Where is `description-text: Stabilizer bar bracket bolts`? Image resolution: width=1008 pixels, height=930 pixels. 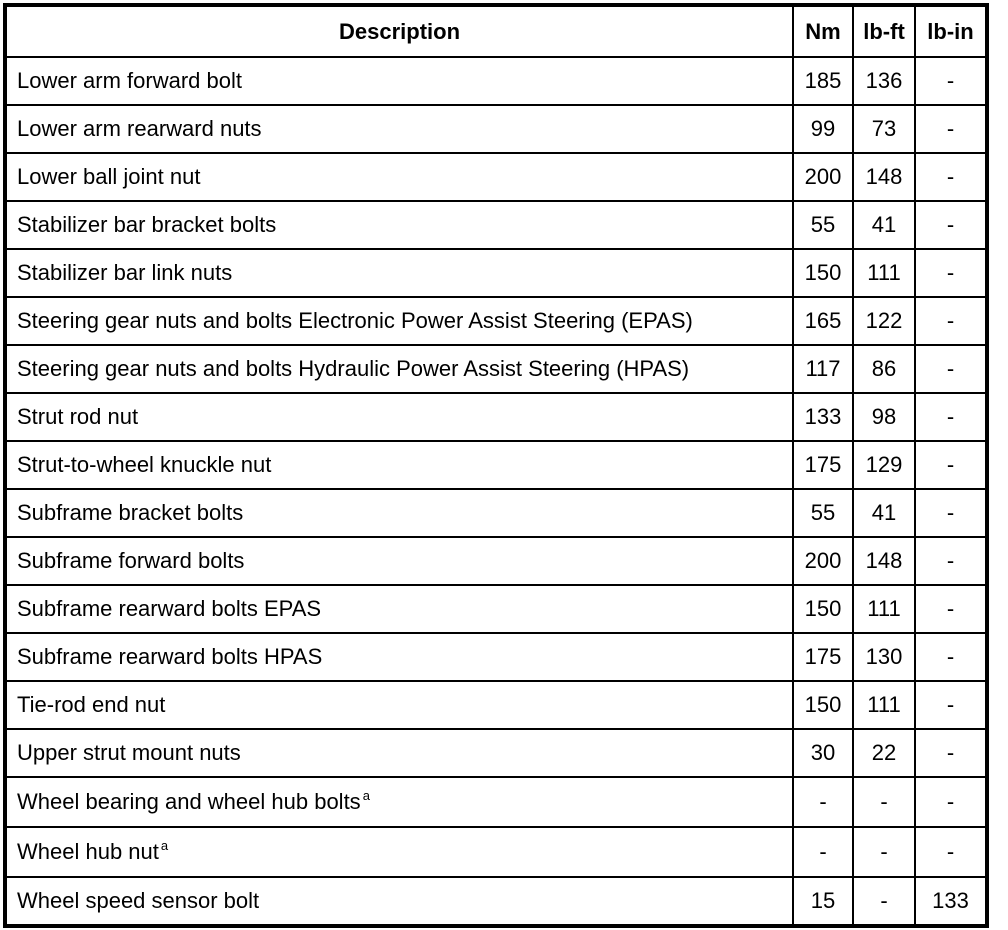 description-text: Stabilizer bar bracket bolts is located at coordinates (147, 224).